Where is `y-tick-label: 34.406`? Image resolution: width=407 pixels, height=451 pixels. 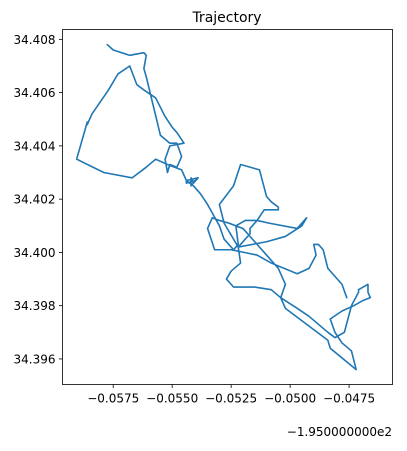 y-tick-label: 34.406 is located at coordinates (35, 93).